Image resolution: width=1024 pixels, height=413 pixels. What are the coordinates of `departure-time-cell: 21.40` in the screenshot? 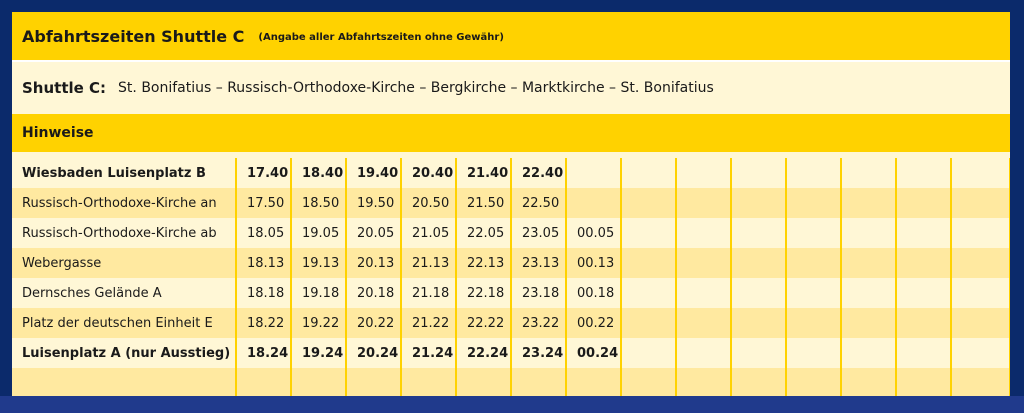 It's located at (484, 173).